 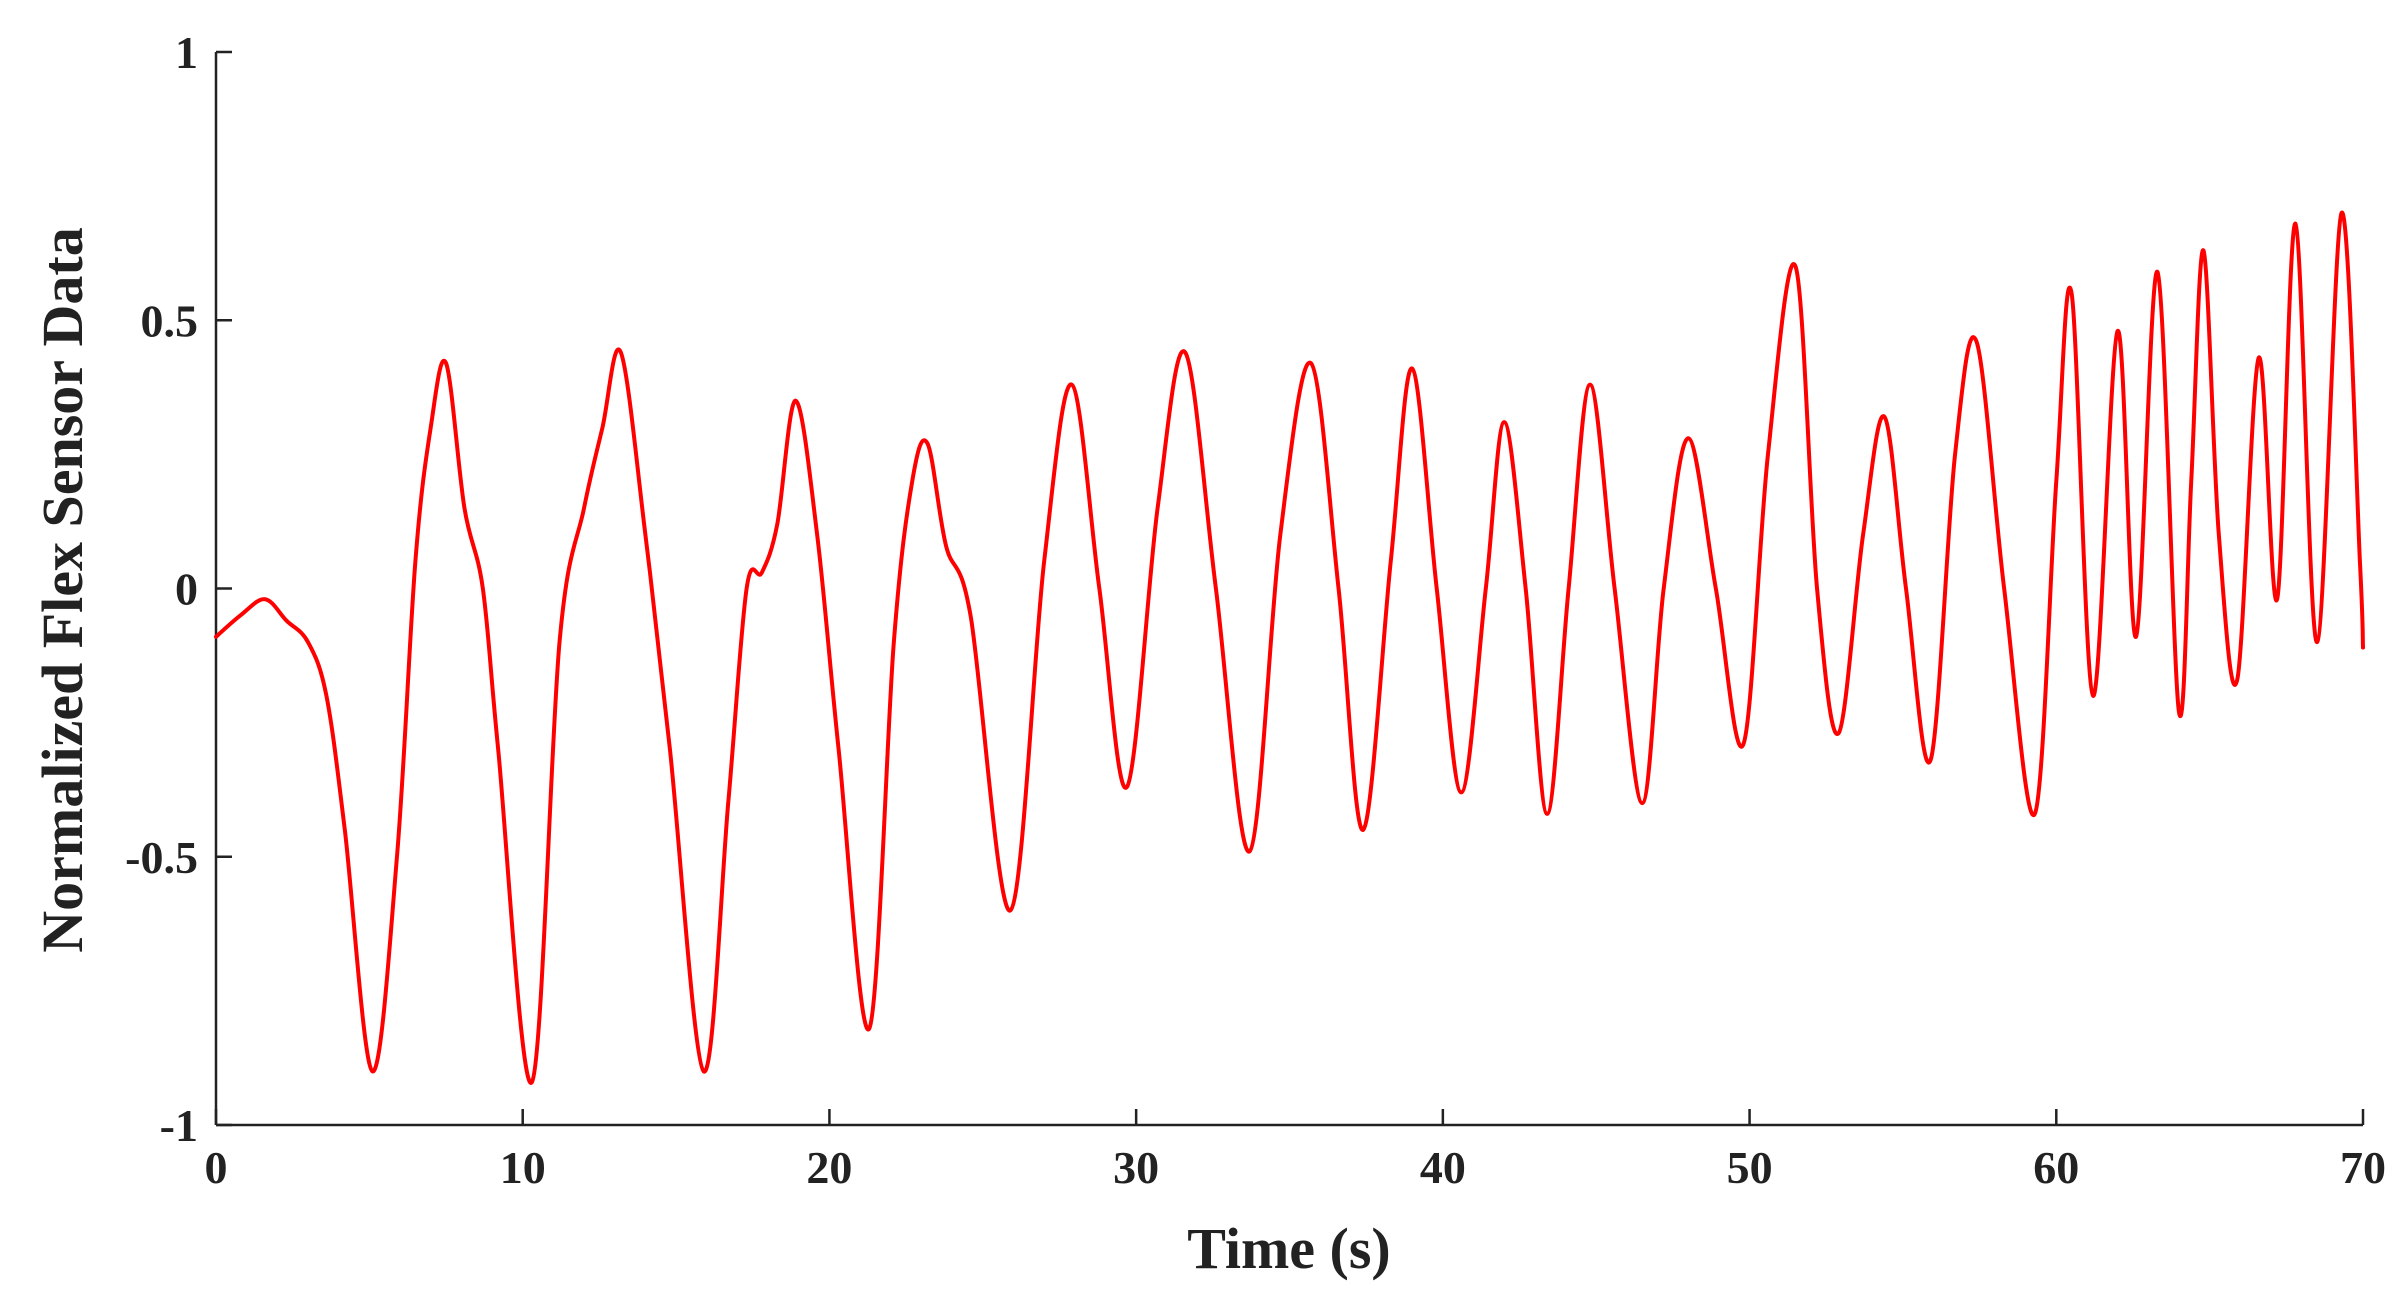 What do you see at coordinates (1295, 1151) in the screenshot?
I see `x-ticks: 0 10 20 30 40 50 60 70` at bounding box center [1295, 1151].